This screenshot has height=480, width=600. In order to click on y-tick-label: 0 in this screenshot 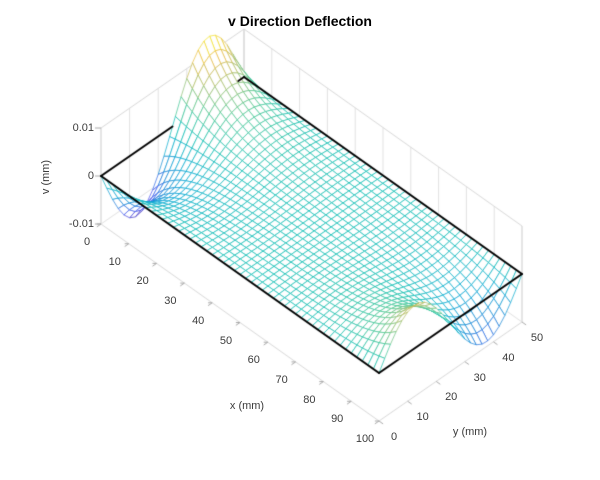, I will do `click(394, 437)`.